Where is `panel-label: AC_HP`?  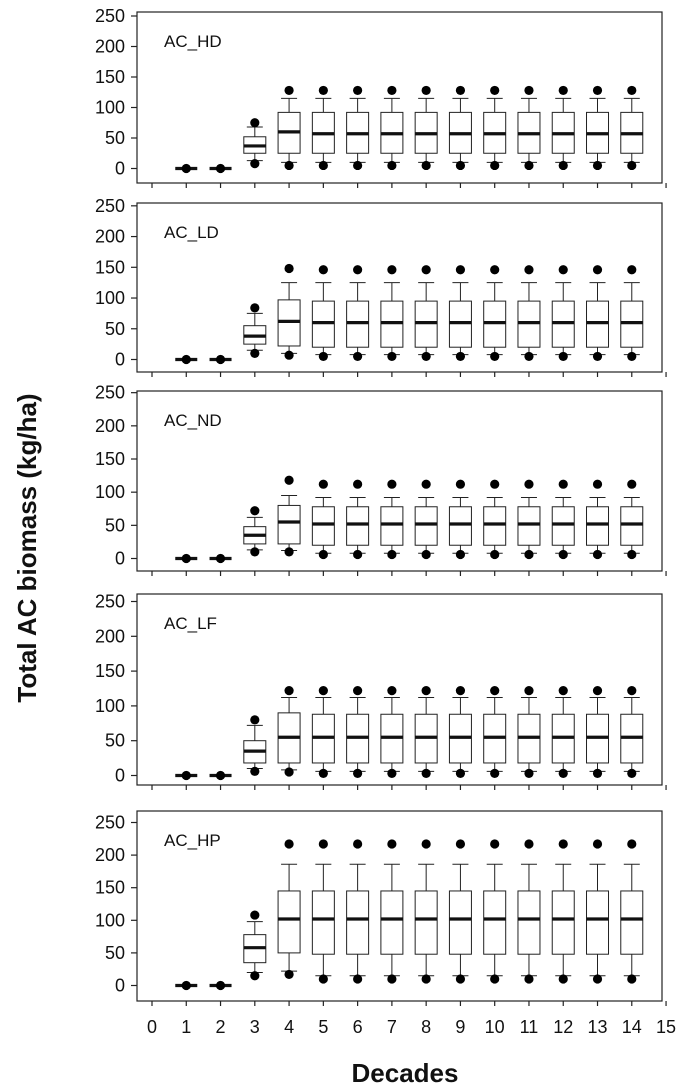 panel-label: AC_HP is located at coordinates (192, 840).